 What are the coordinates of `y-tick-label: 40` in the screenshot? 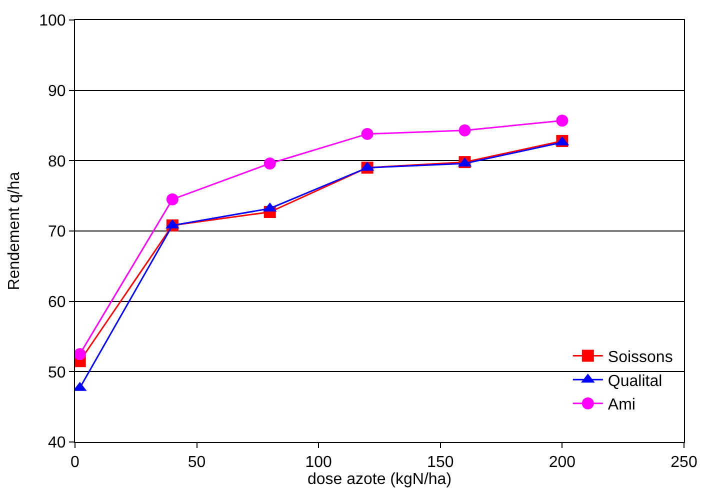 It's located at (57, 443).